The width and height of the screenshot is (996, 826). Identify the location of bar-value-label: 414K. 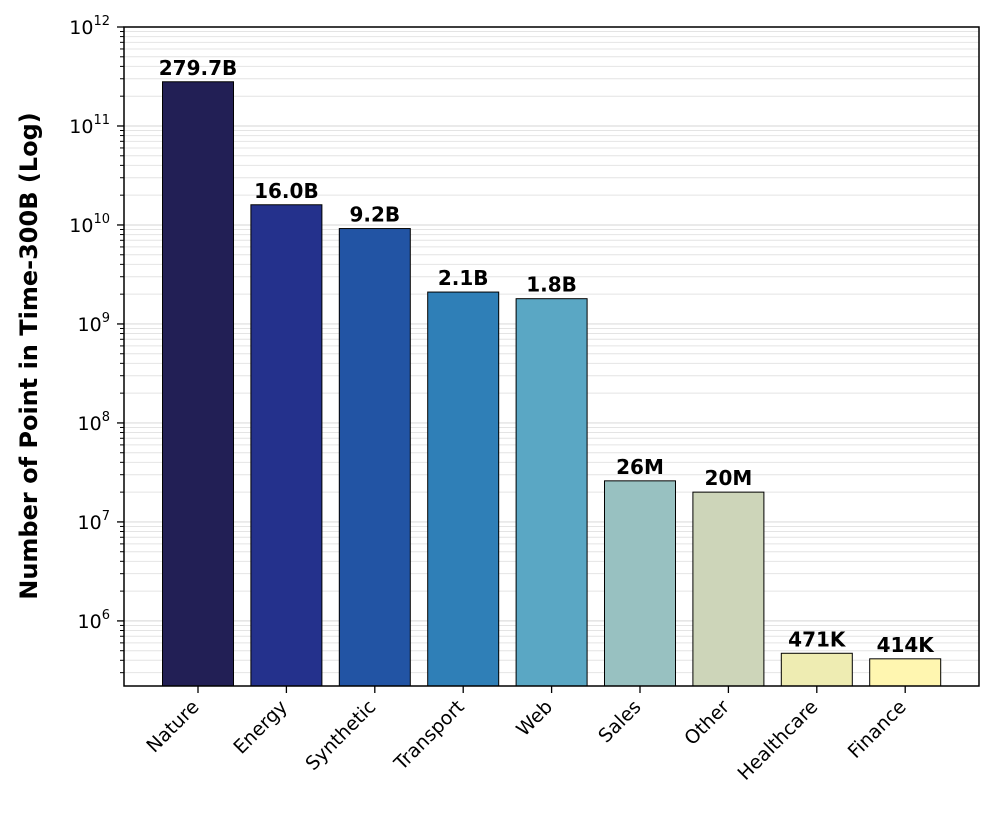
(906, 645).